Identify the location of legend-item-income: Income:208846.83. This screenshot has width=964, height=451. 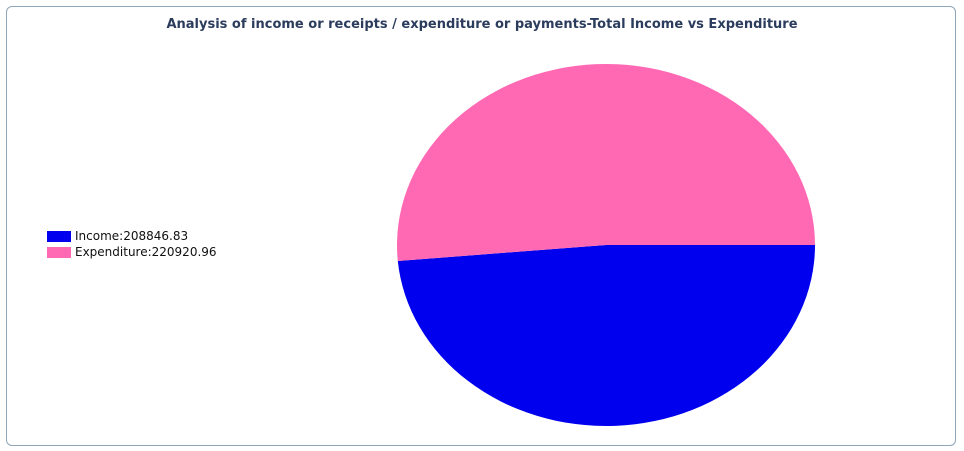
(132, 236).